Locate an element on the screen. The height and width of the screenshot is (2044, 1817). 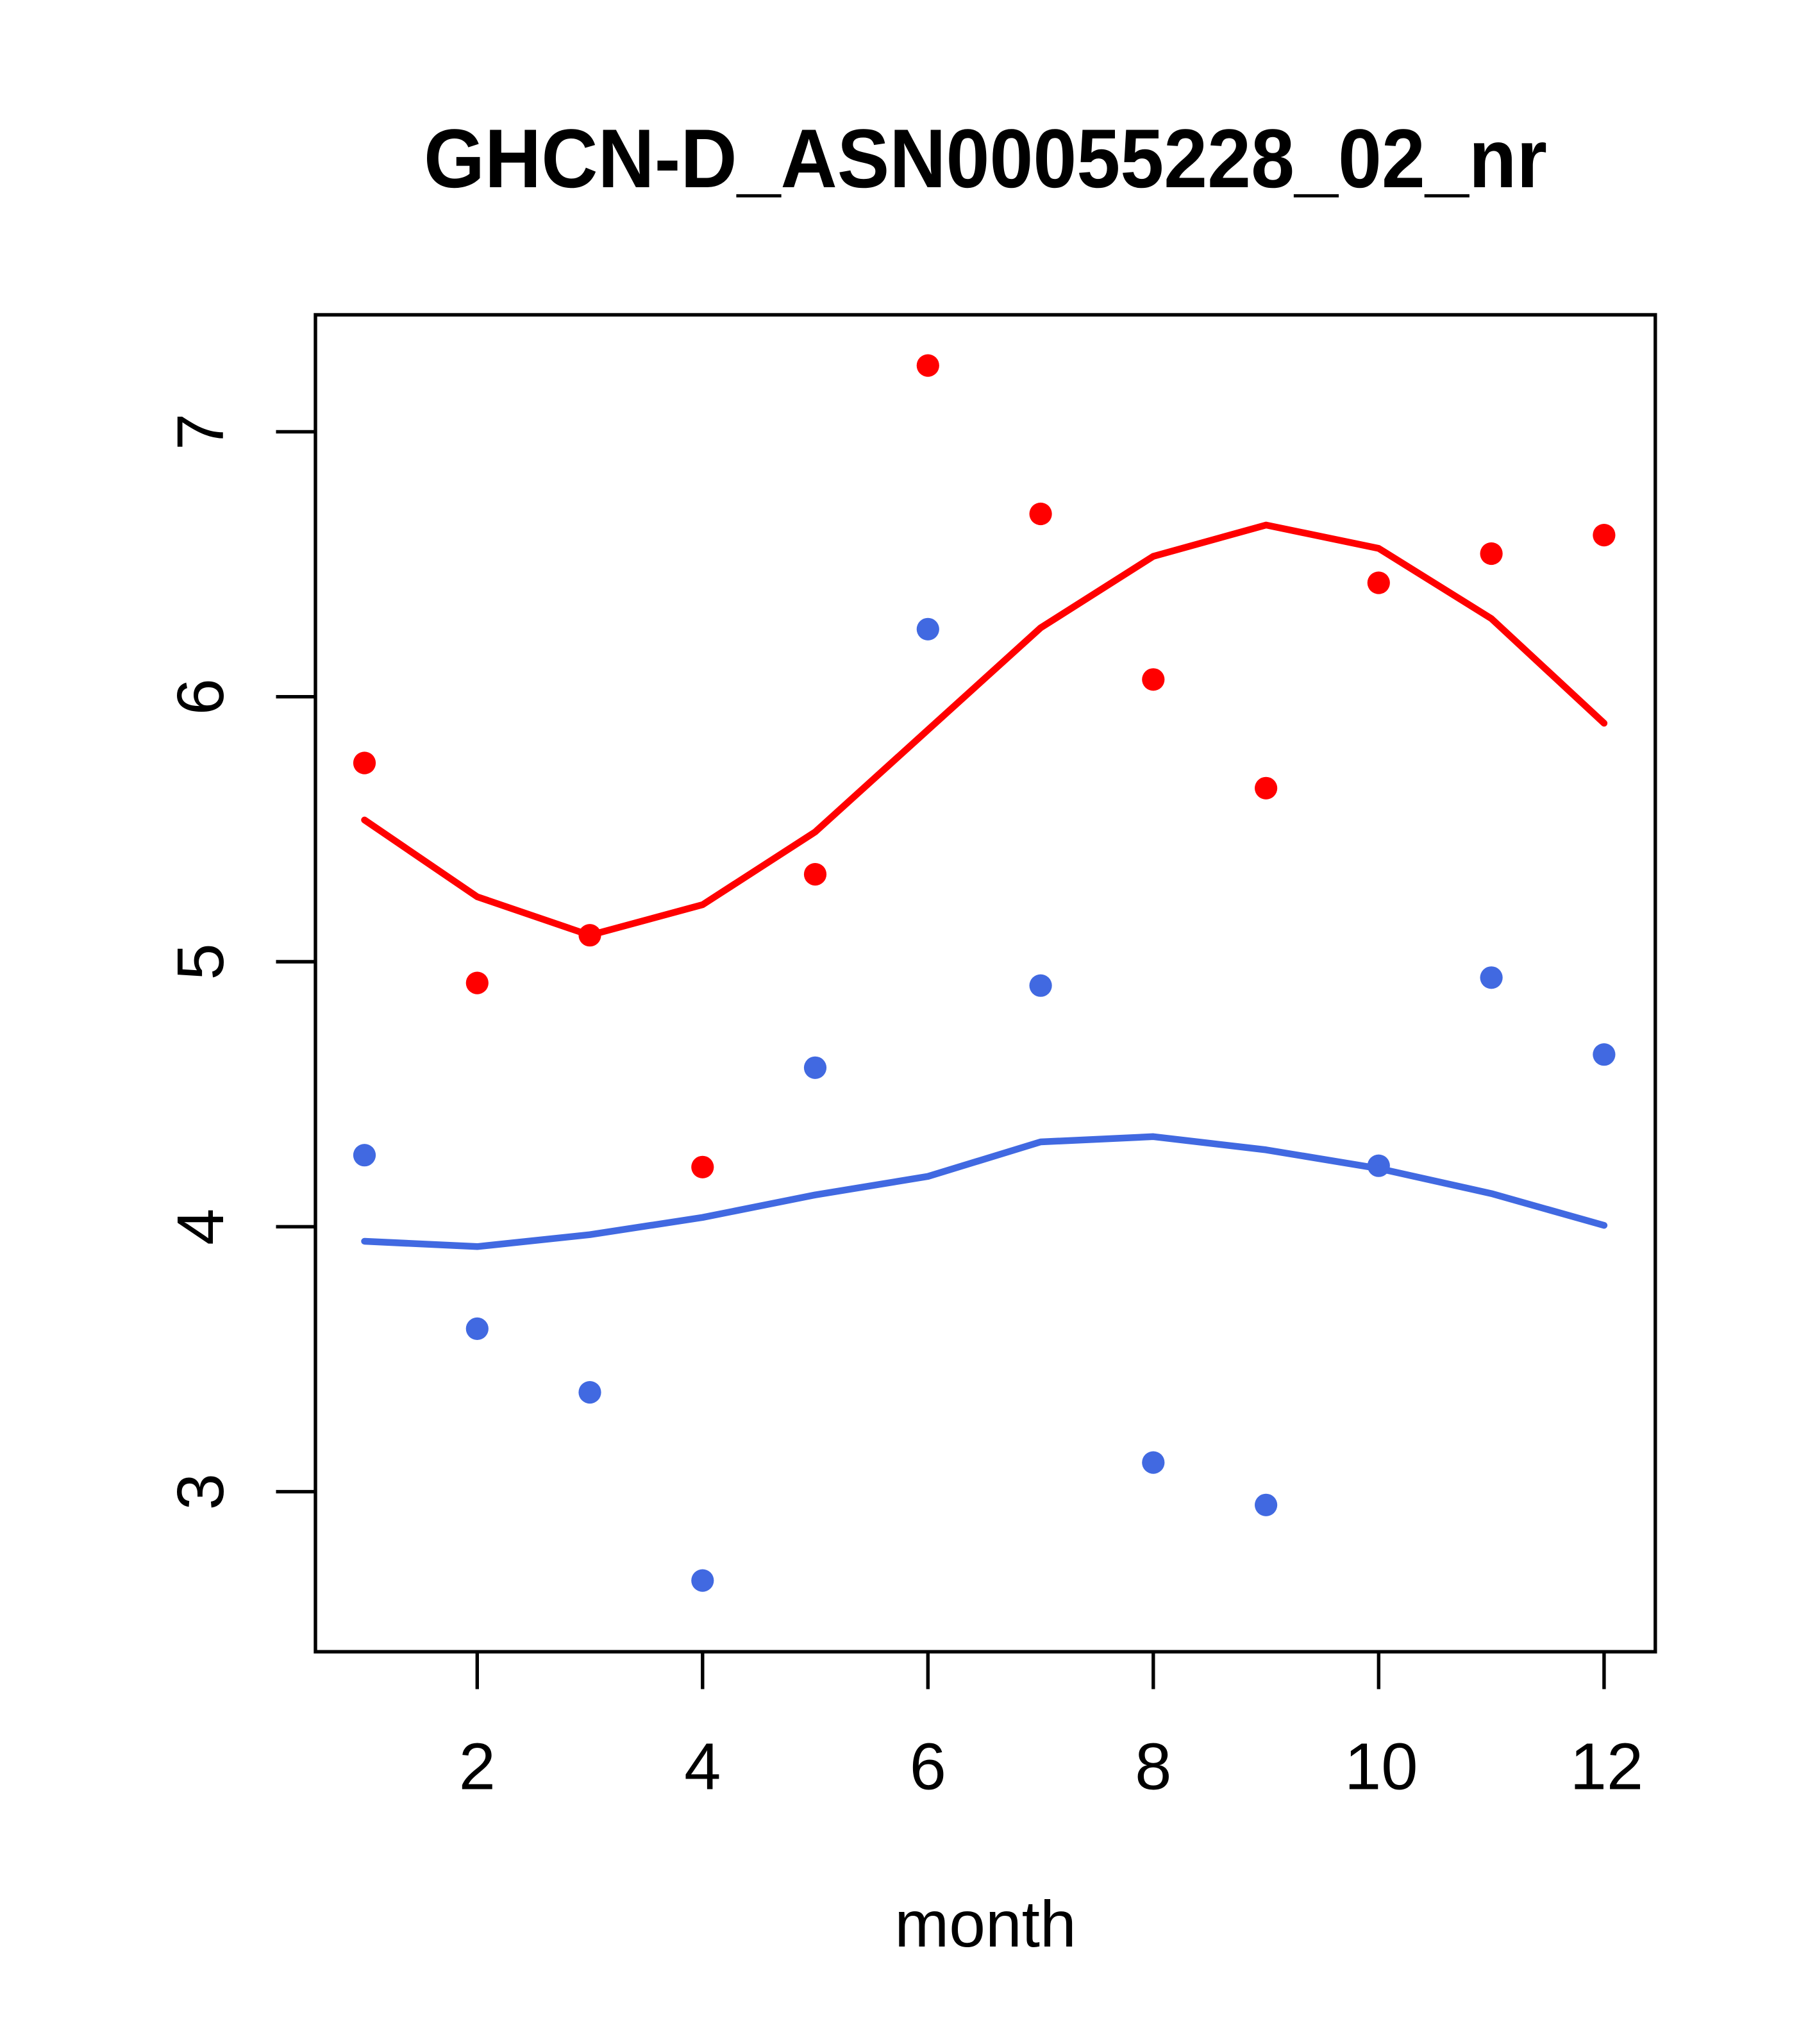
svg-text: month is located at coordinates (985, 1924).